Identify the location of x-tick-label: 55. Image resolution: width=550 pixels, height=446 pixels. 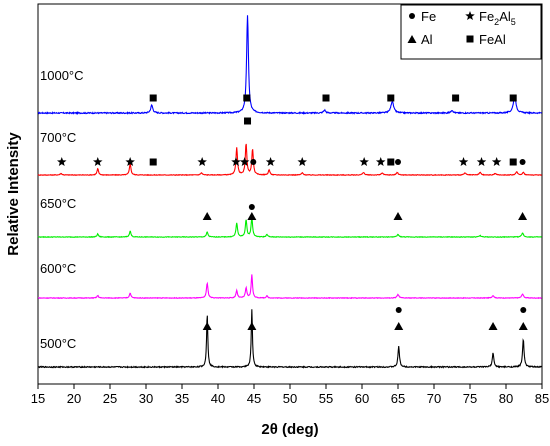
(326, 398).